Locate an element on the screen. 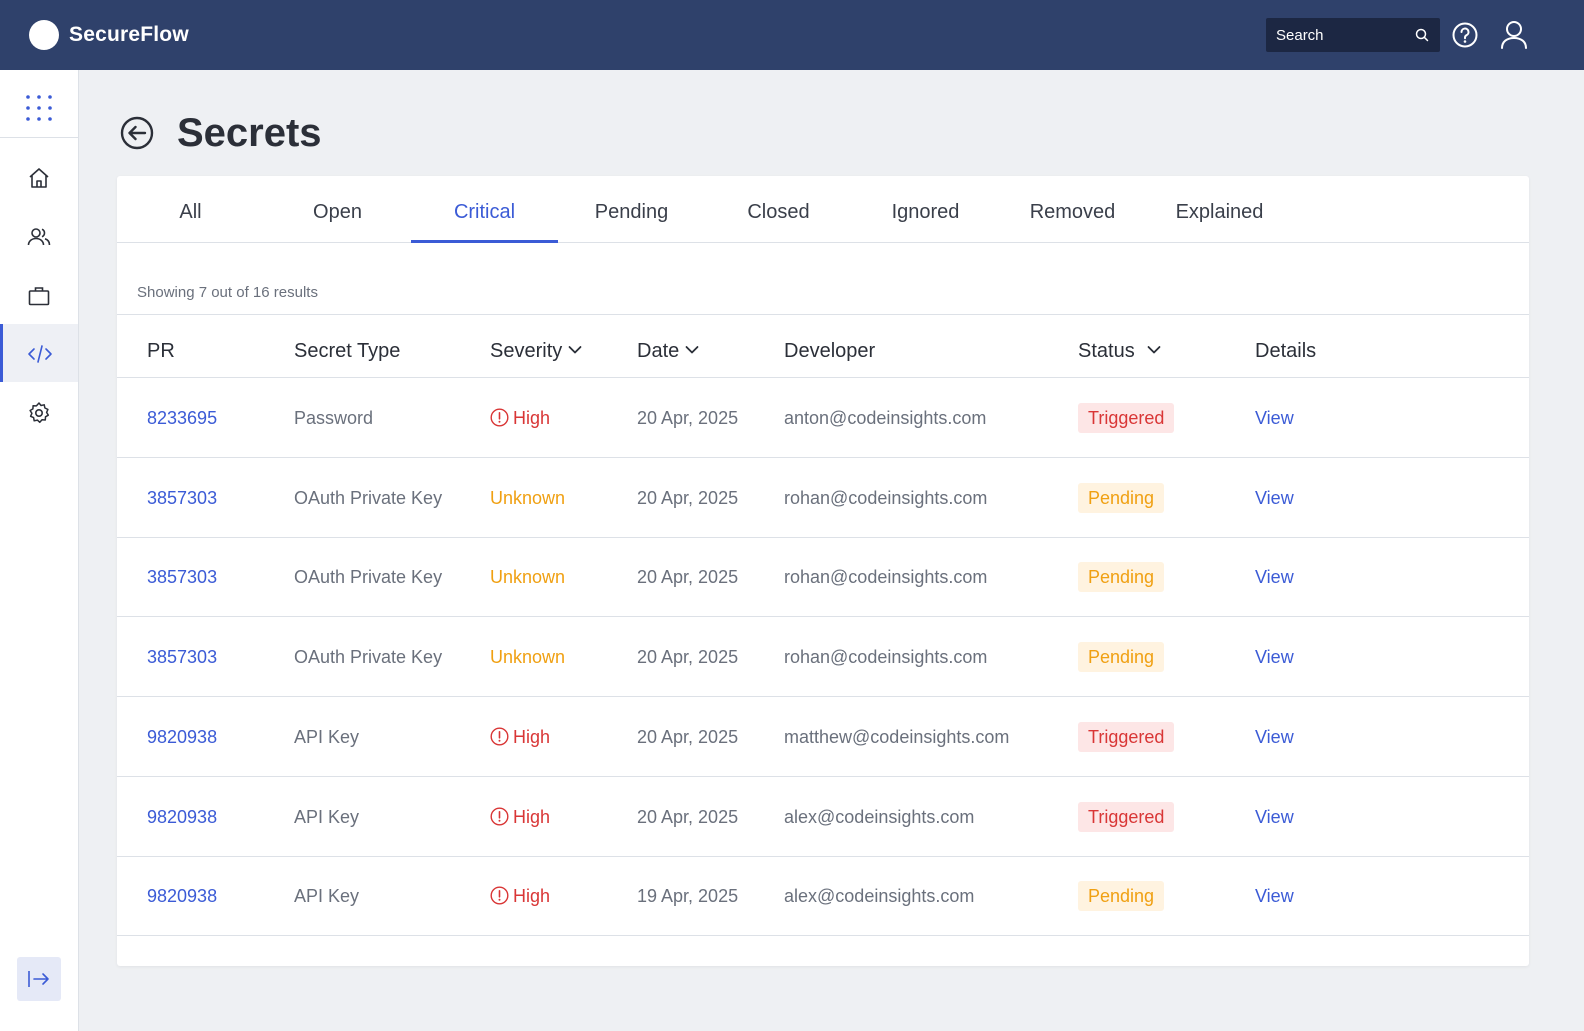 This screenshot has width=1584, height=1031. secret-type: API Key is located at coordinates (327, 736).